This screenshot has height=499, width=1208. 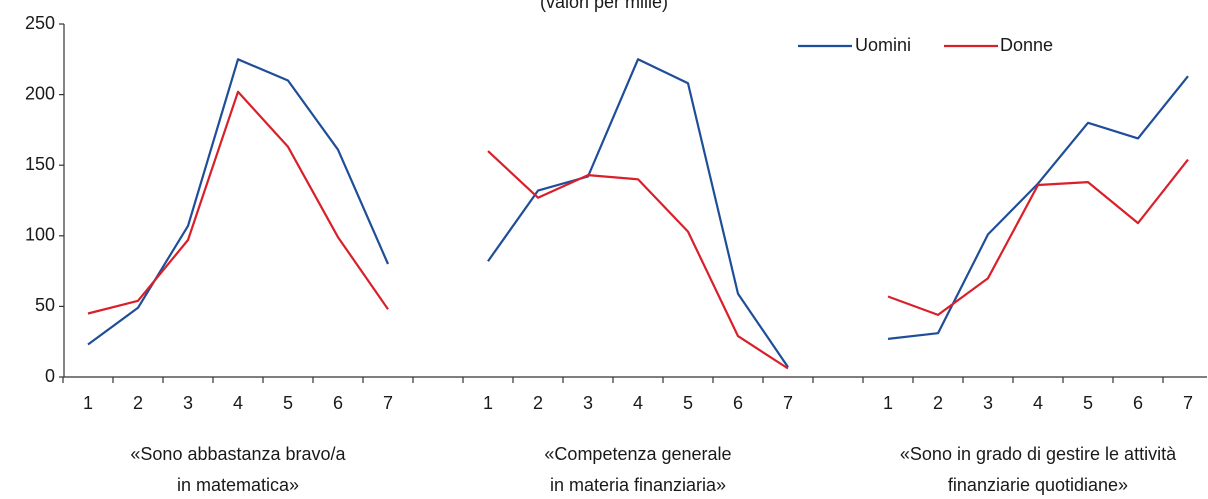 What do you see at coordinates (925, 45) in the screenshot?
I see `legend: Uomini Donne` at bounding box center [925, 45].